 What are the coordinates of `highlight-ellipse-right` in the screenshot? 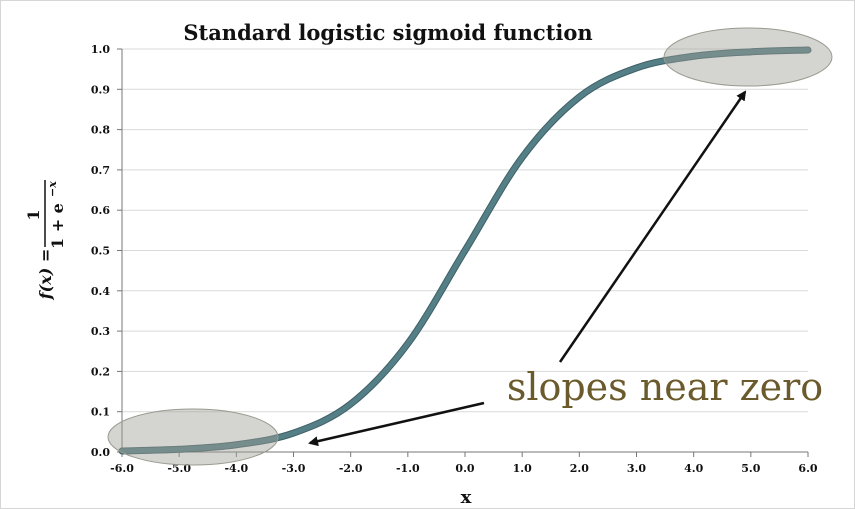 It's located at (748, 57).